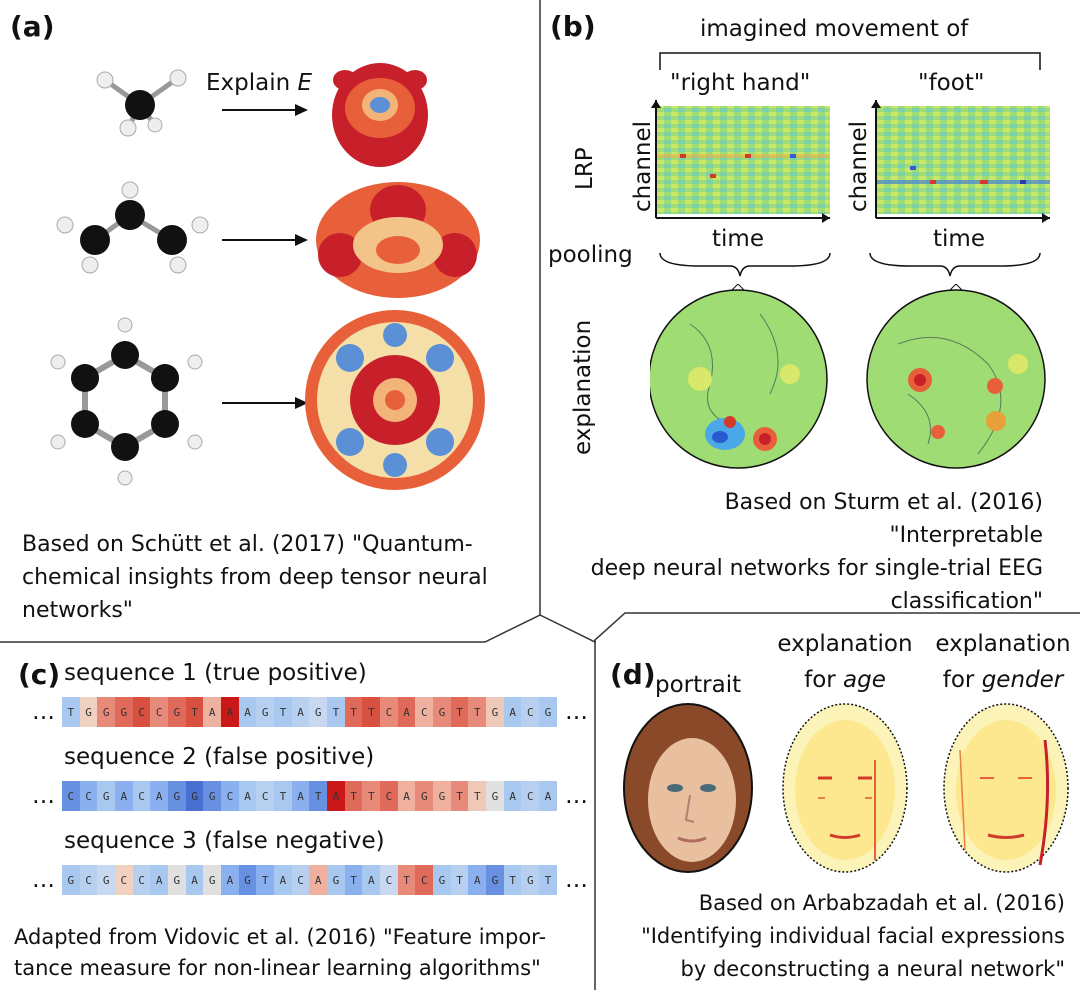  Describe the element at coordinates (305, 83) in the screenshot. I see `energy-variable: E` at that location.